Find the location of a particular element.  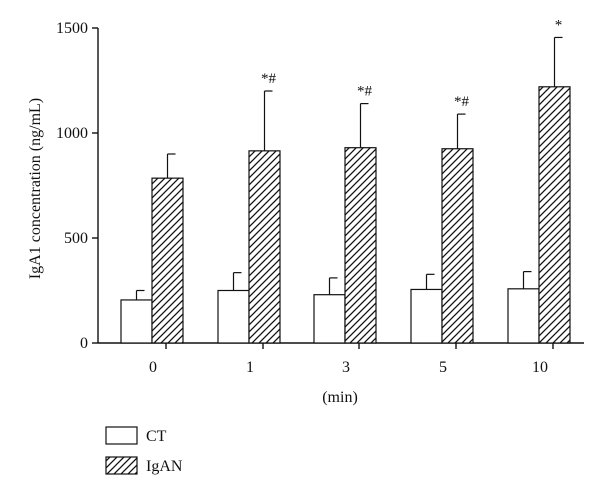

legend: CT IgAN is located at coordinates (144, 450).